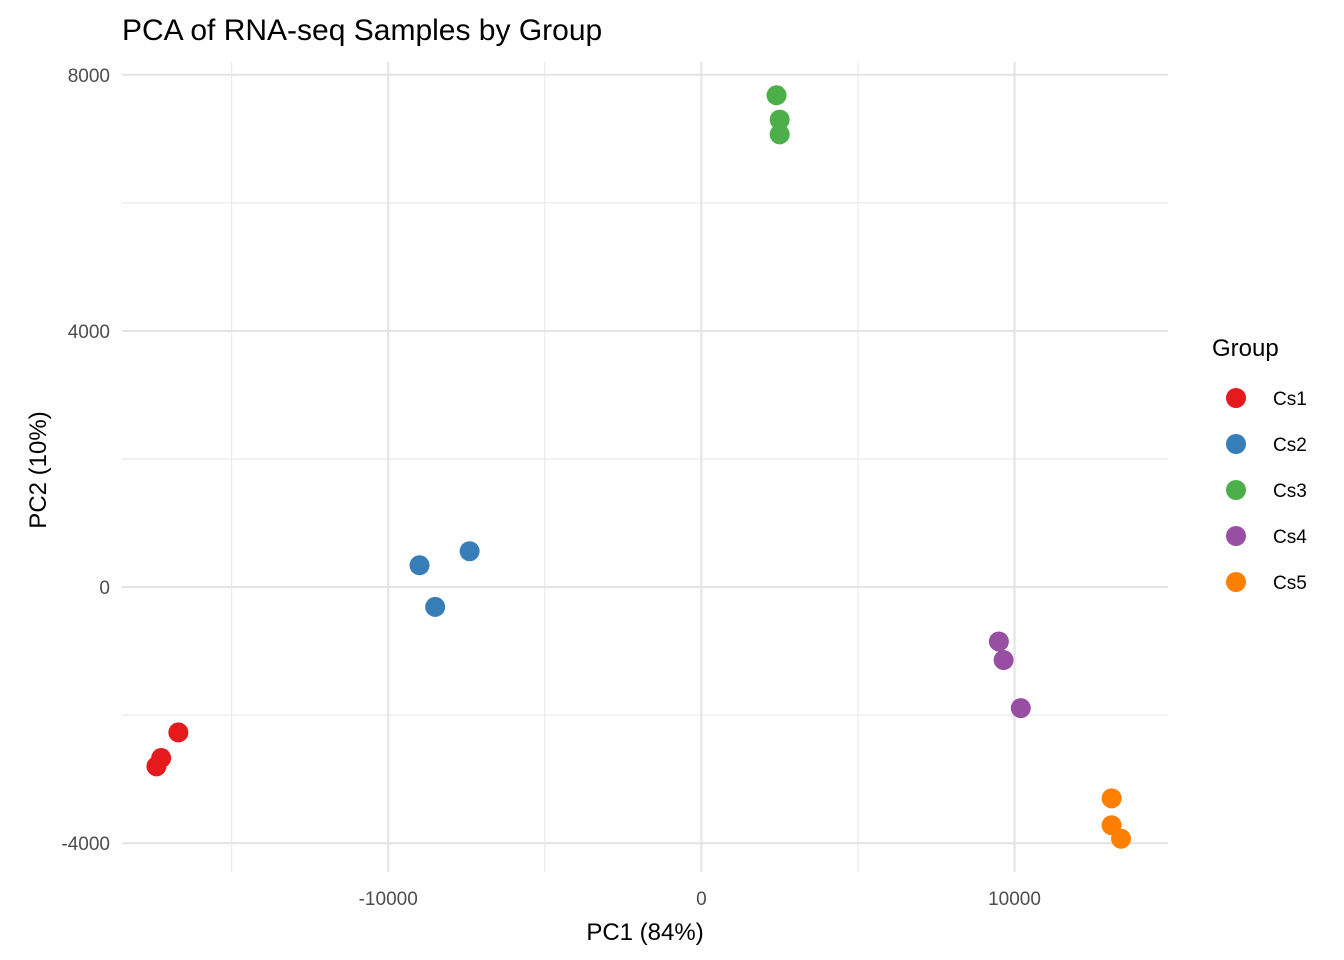  What do you see at coordinates (362, 30) in the screenshot?
I see `chart-title: PCA of RNA-seq Samples by Group` at bounding box center [362, 30].